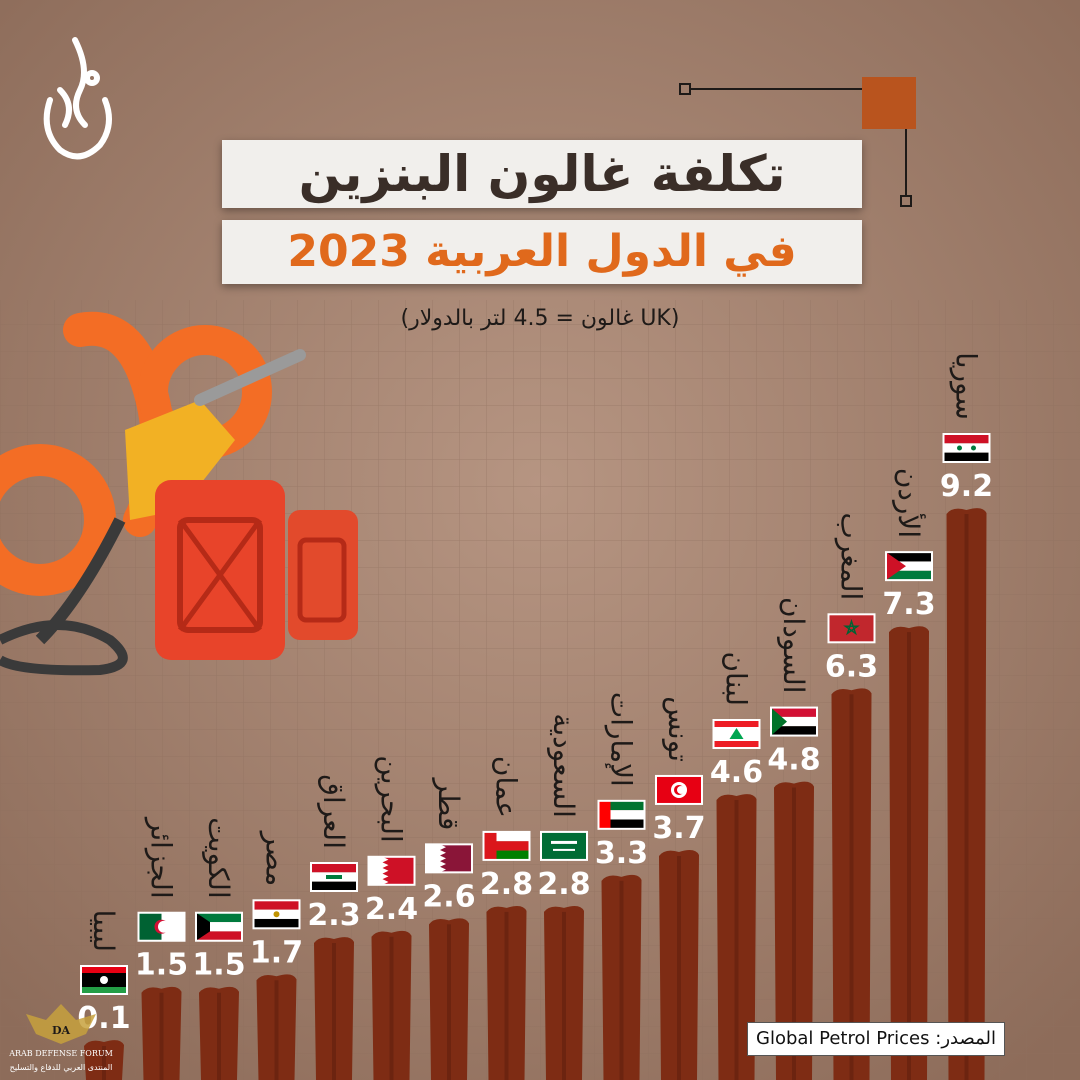 Image resolution: width=1080 pixels, height=1080 pixels. I want to click on fuel-graphic, so click(179, 493).